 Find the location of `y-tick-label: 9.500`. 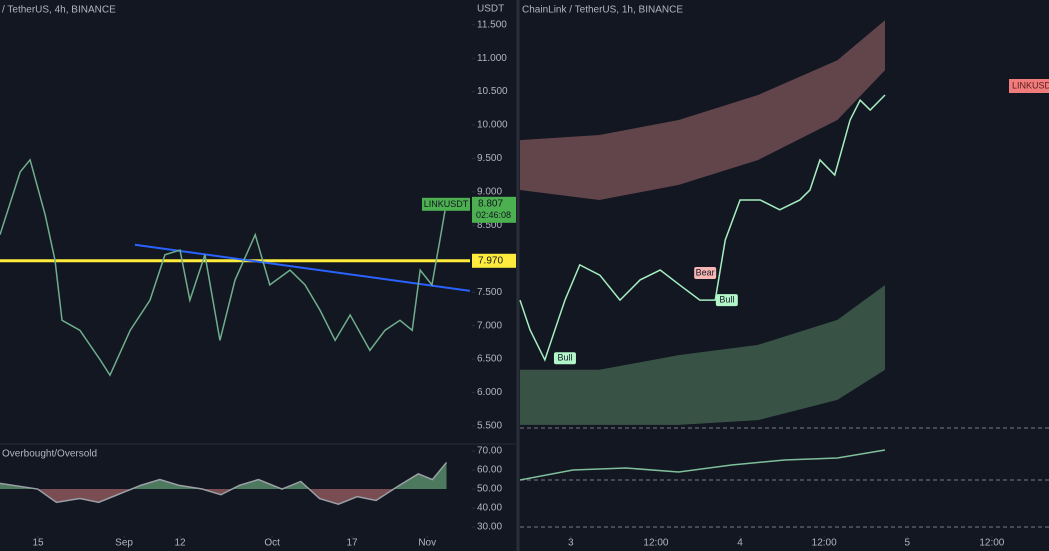

y-tick-label: 9.500 is located at coordinates (489, 158).